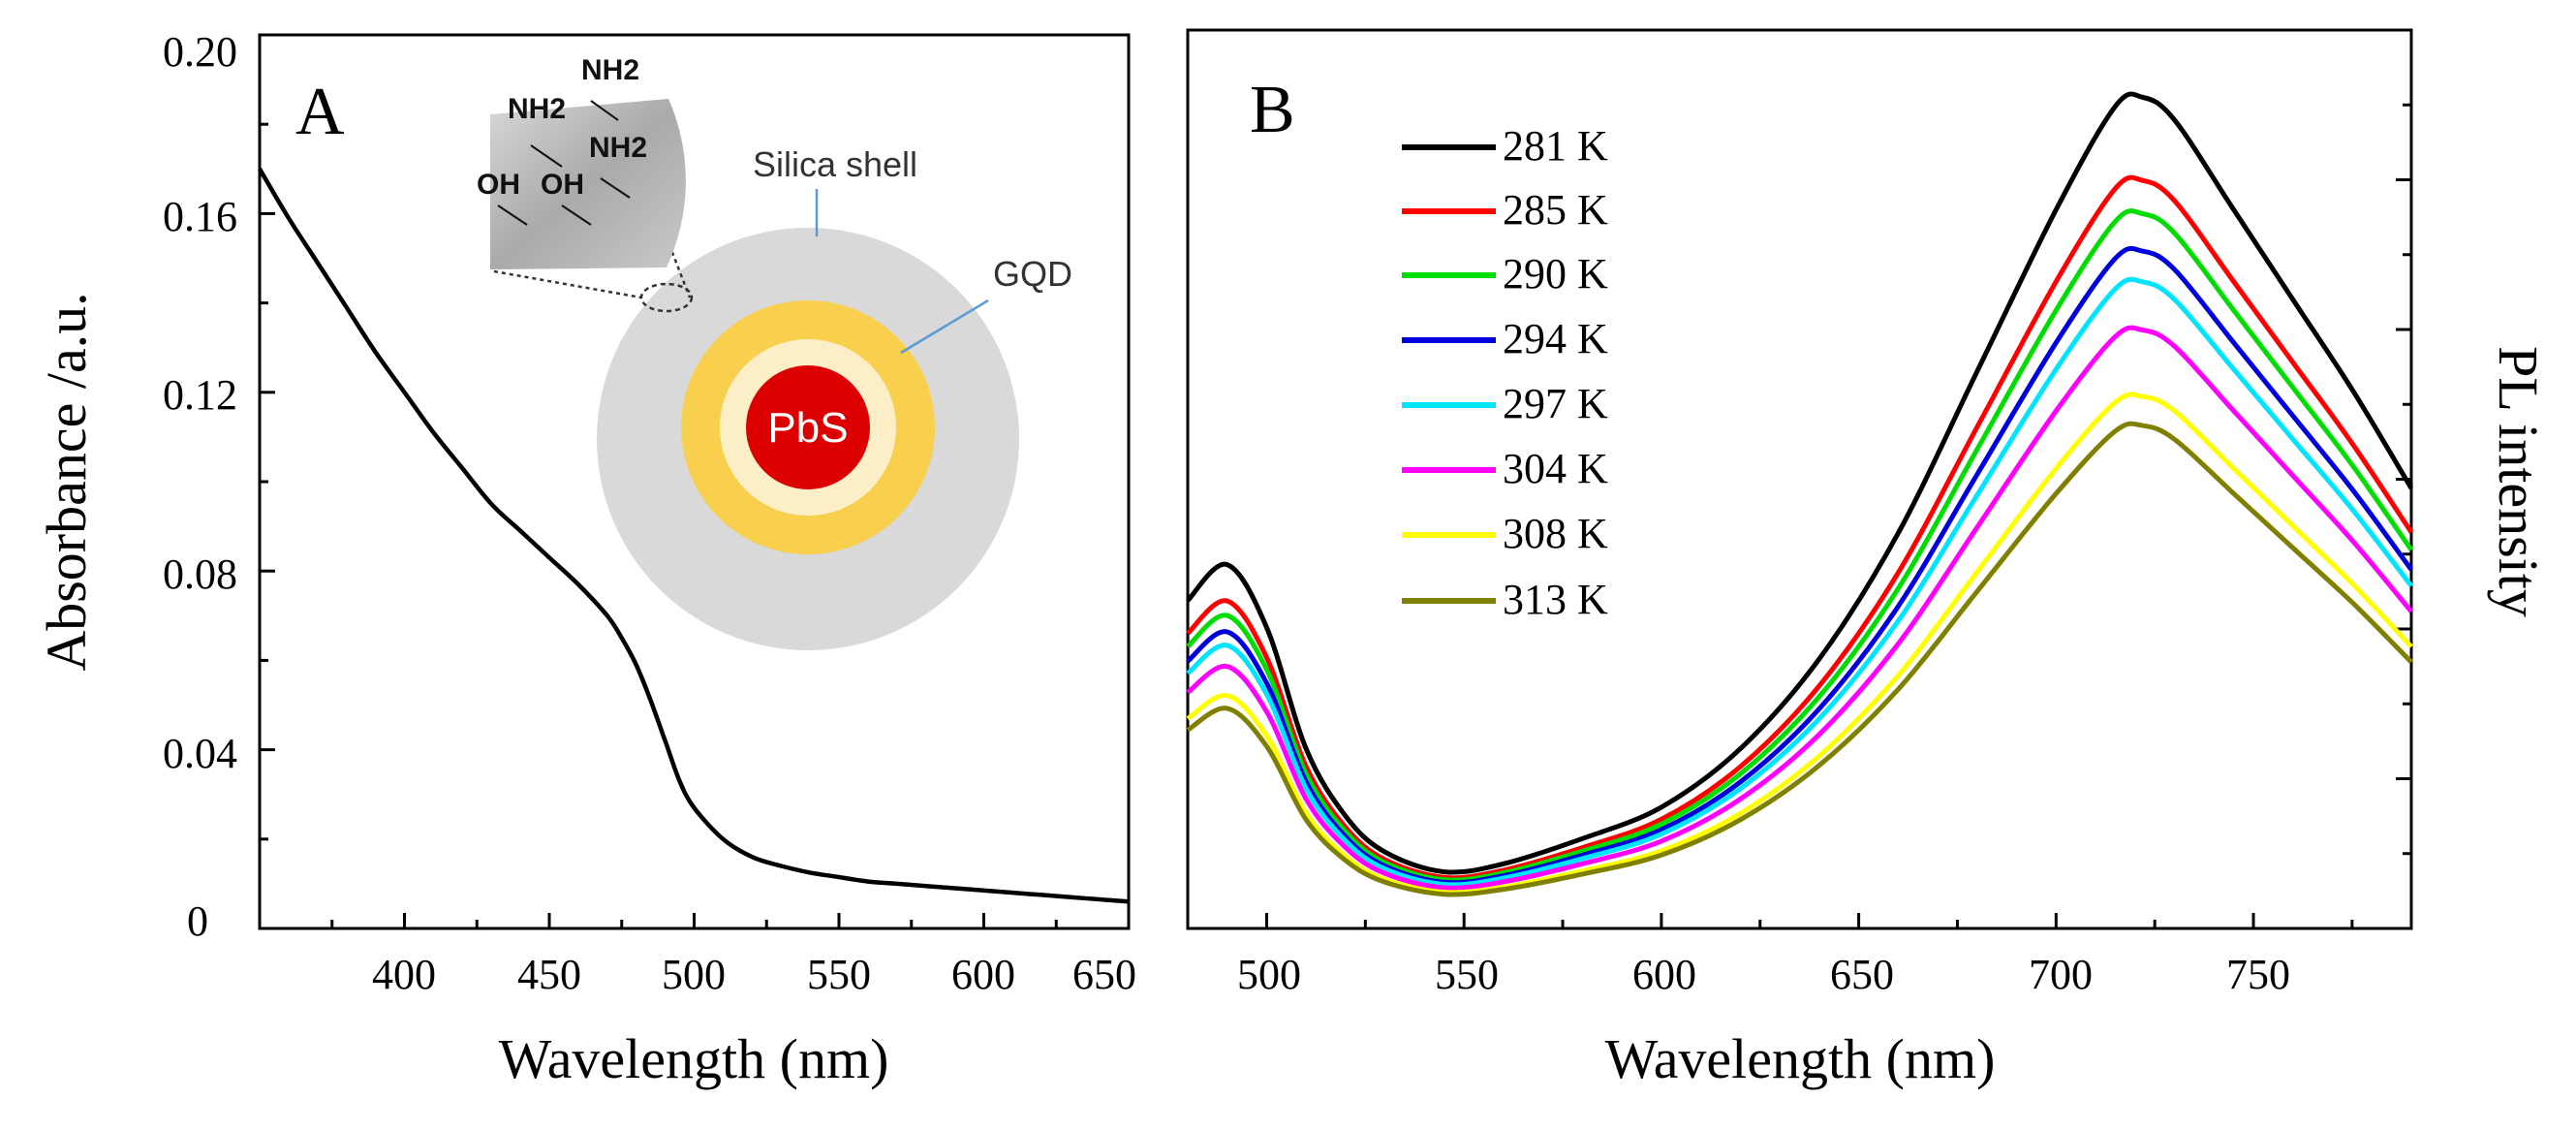 This screenshot has height=1131, width=2576. I want to click on panel-a-y-axis-label: Absorbance /a.u., so click(66, 481).